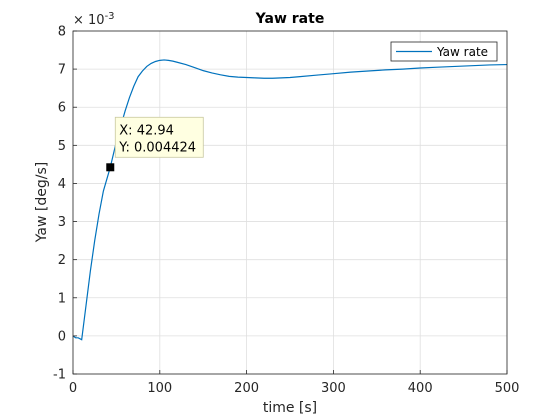  What do you see at coordinates (62, 146) in the screenshot?
I see `y-tick-label: 5` at bounding box center [62, 146].